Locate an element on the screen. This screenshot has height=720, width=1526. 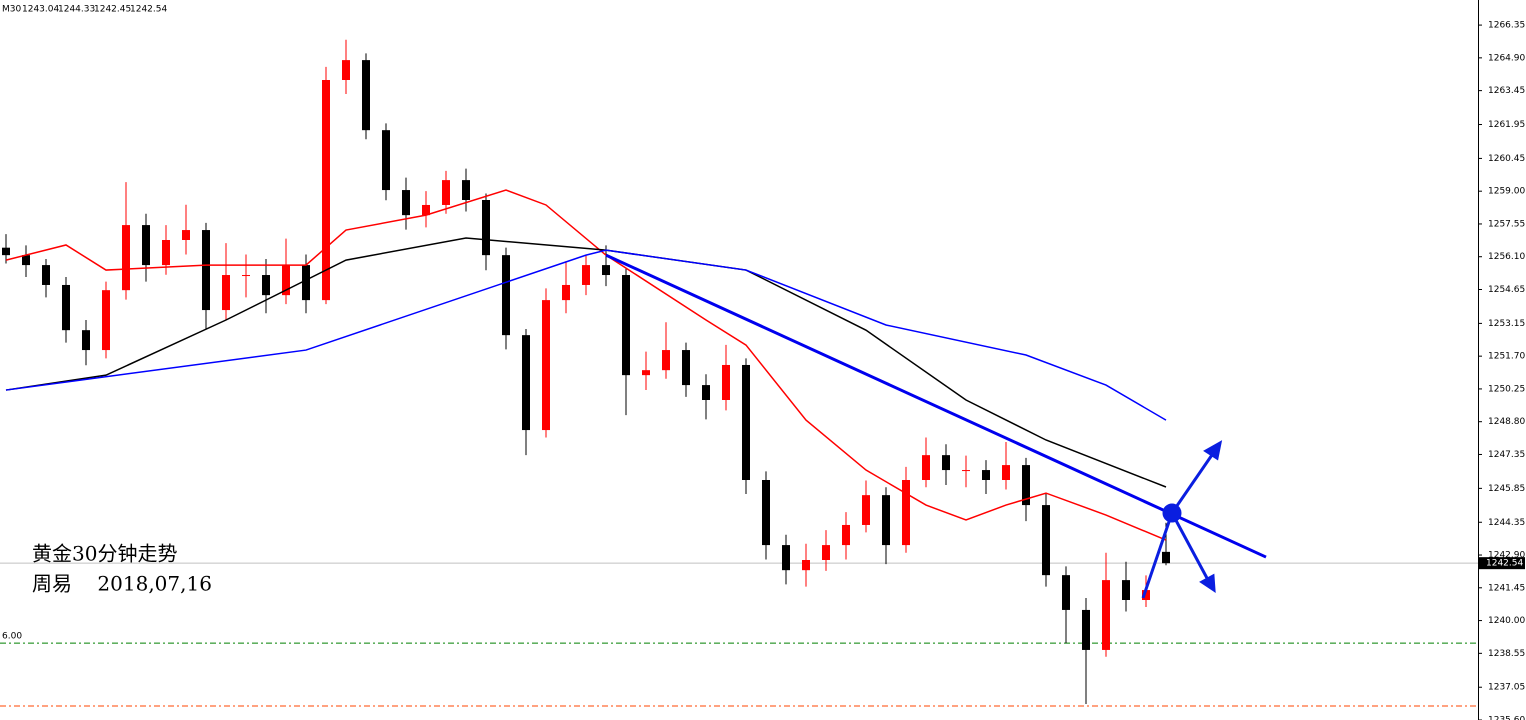
y-tick-label: 1261.95 is located at coordinates (1506, 125).